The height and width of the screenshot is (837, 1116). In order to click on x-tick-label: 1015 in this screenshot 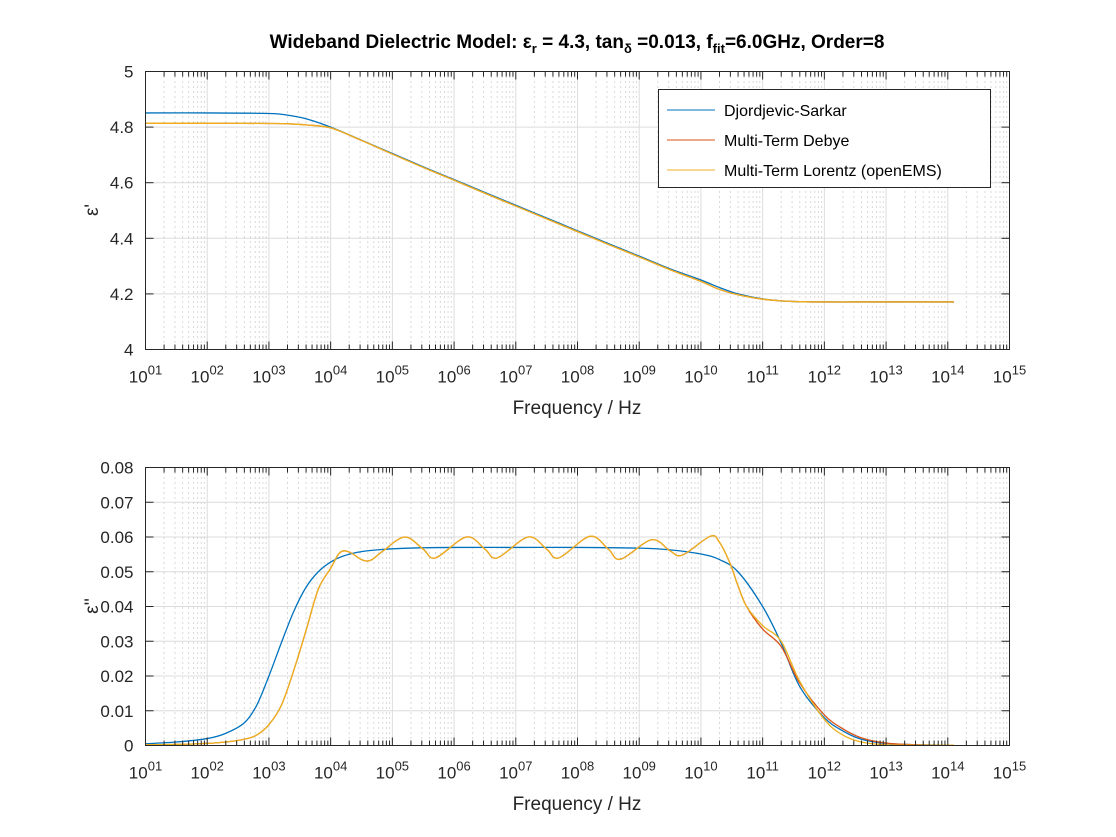, I will do `click(1009, 375)`.